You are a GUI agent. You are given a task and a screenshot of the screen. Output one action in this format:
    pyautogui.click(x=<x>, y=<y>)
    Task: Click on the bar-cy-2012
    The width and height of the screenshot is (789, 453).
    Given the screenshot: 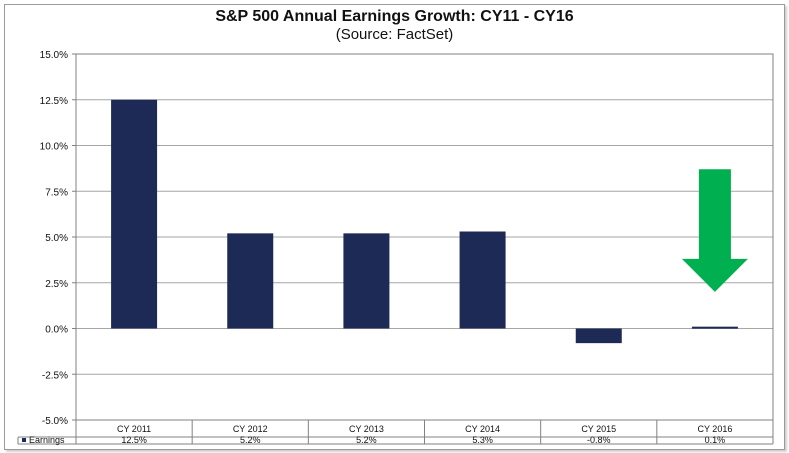 What is the action you would take?
    pyautogui.click(x=250, y=281)
    